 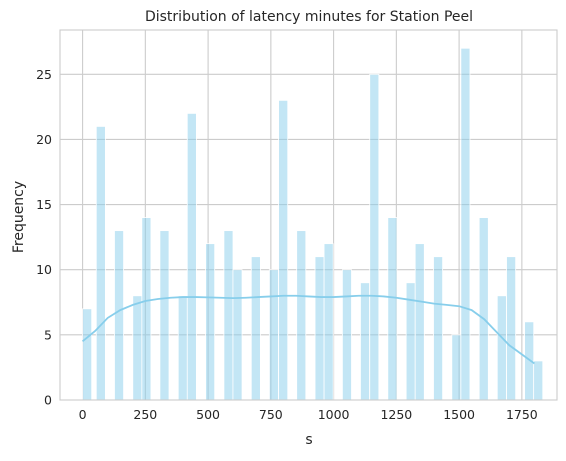 I want to click on y-tick-label: 15, so click(x=44, y=204).